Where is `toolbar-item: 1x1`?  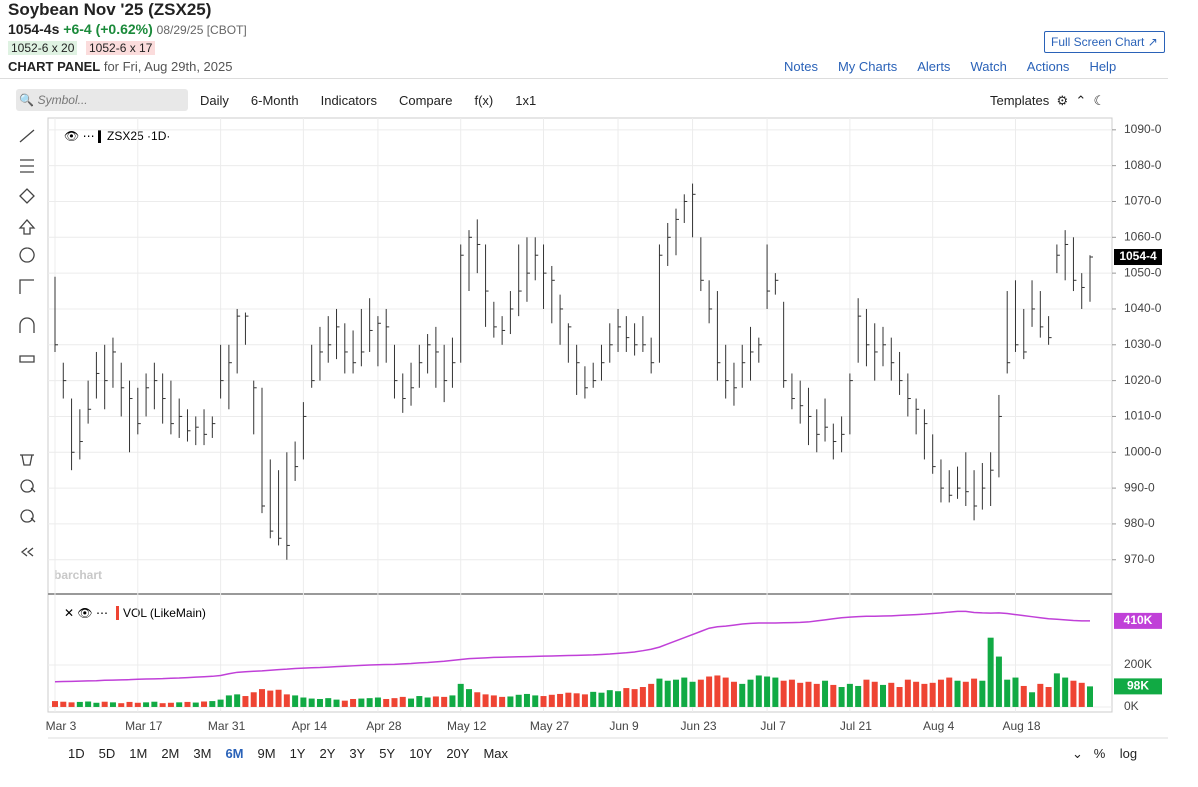
toolbar-item: 1x1 is located at coordinates (526, 100).